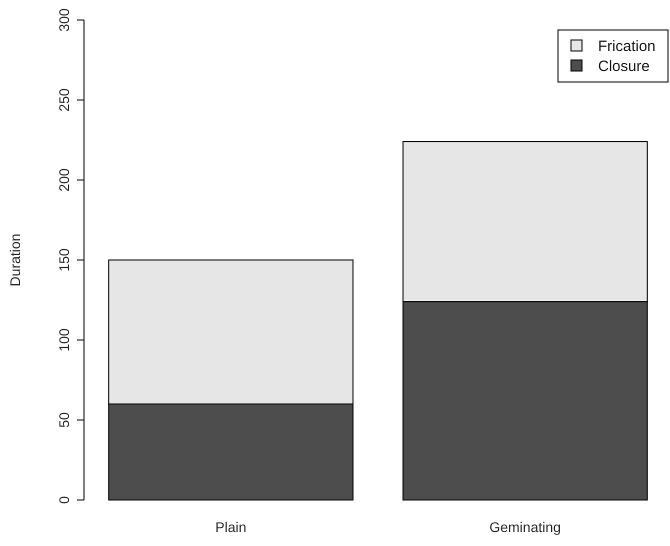  What do you see at coordinates (525, 527) in the screenshot?
I see `x-tick-label: Geminating` at bounding box center [525, 527].